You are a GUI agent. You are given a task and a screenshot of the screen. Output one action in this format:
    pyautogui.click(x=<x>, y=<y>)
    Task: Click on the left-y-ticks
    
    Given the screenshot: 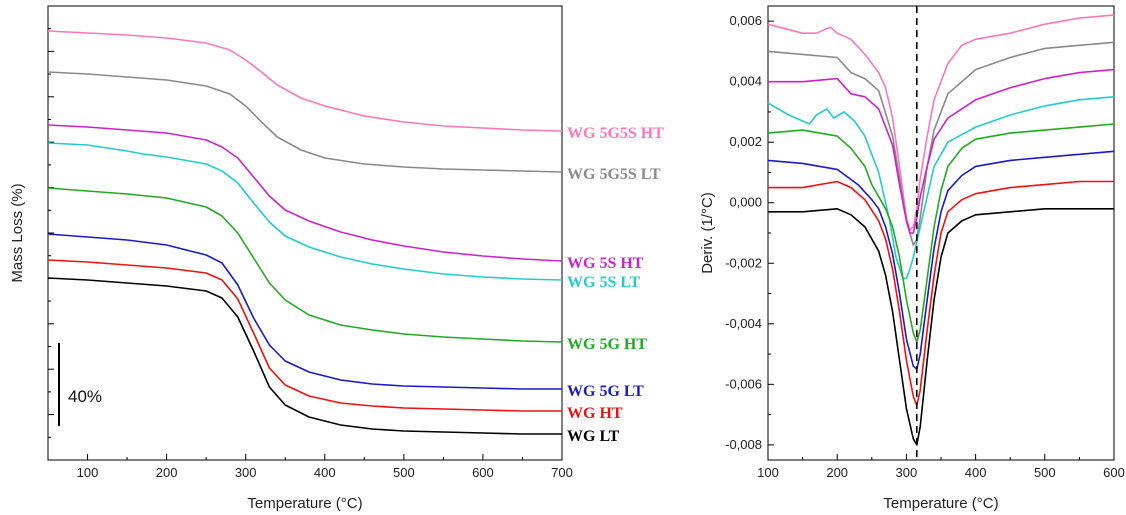 What is the action you would take?
    pyautogui.click(x=51, y=233)
    